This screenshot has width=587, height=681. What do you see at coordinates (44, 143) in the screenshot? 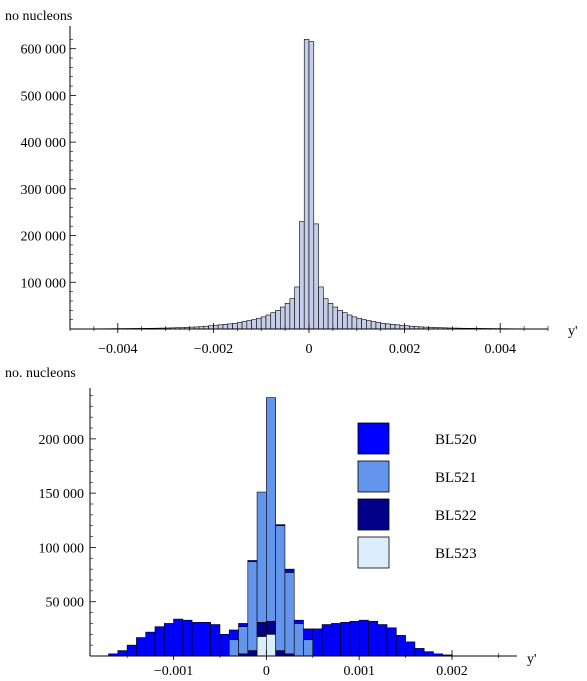
I see `top-y-tick-label: 400 000` at bounding box center [44, 143].